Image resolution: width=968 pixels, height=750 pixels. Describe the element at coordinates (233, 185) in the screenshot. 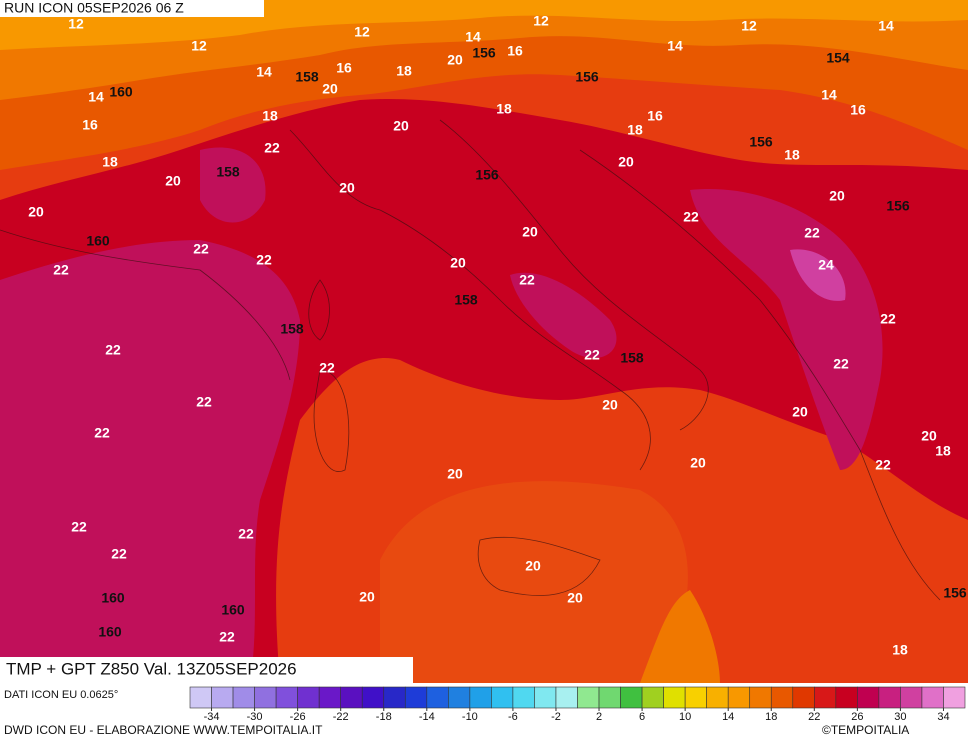

I see `field-22-24-alps` at that location.